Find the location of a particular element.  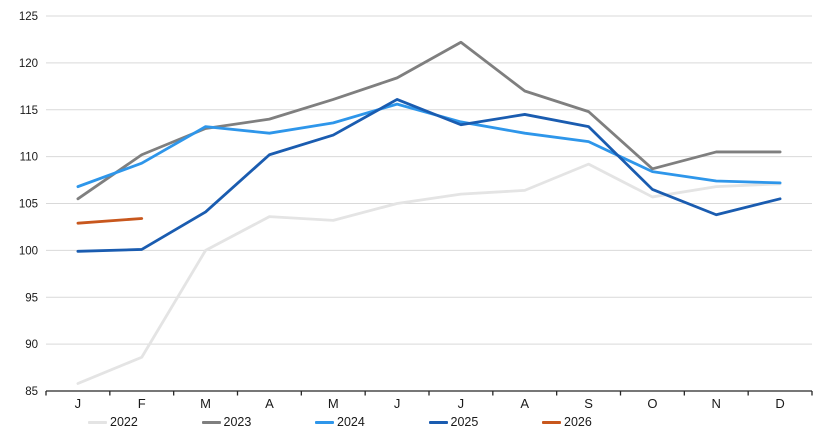

x-axis-label-10: N is located at coordinates (716, 403).